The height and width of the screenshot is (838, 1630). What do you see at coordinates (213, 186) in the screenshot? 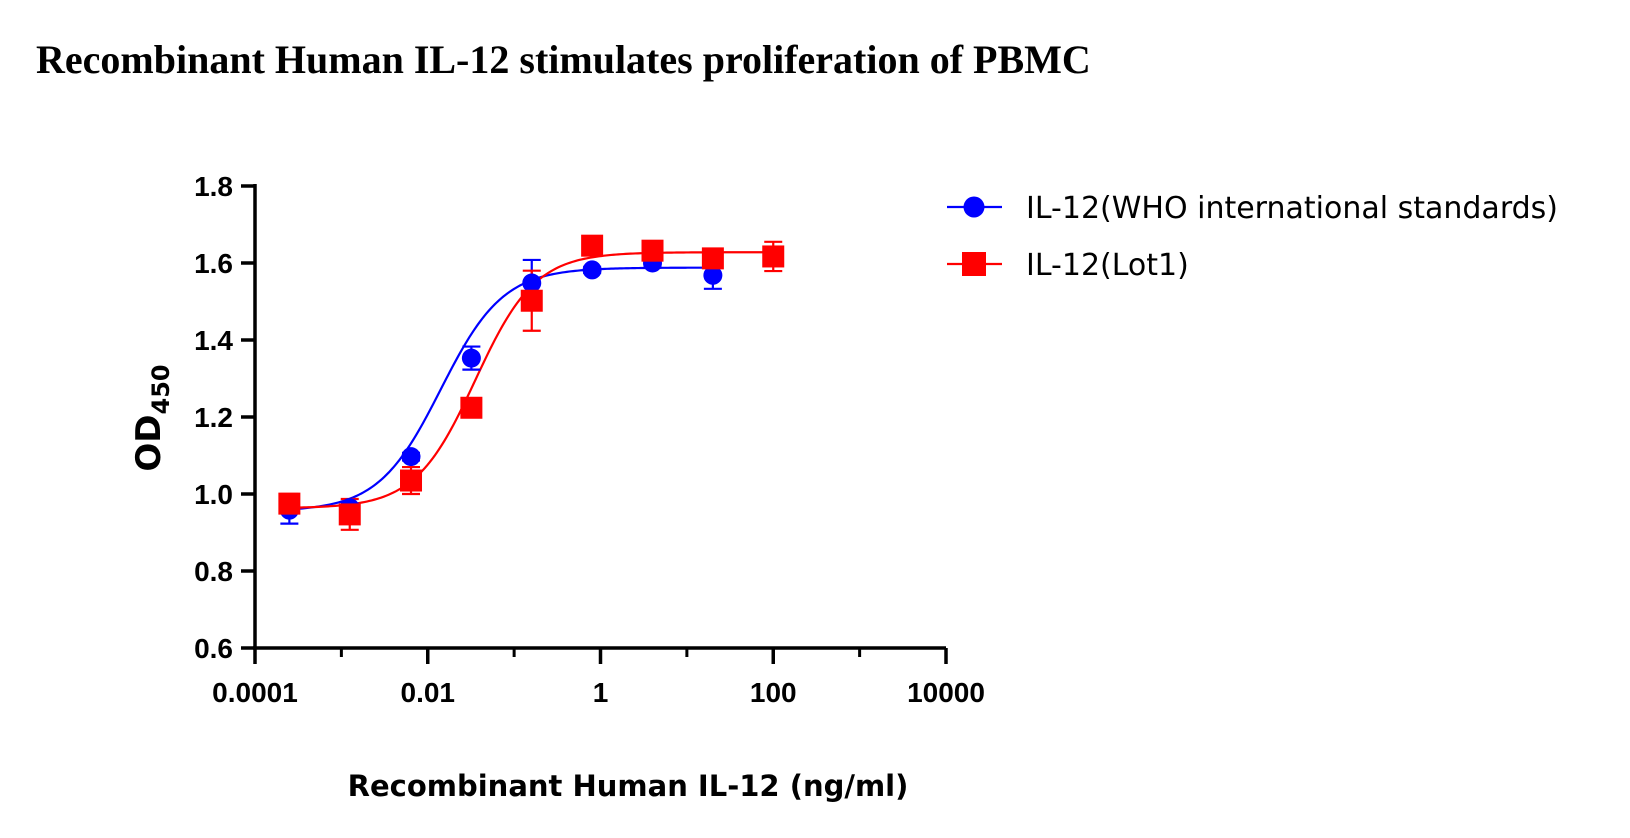
I see `y-tick-label: 1.8` at bounding box center [213, 186].